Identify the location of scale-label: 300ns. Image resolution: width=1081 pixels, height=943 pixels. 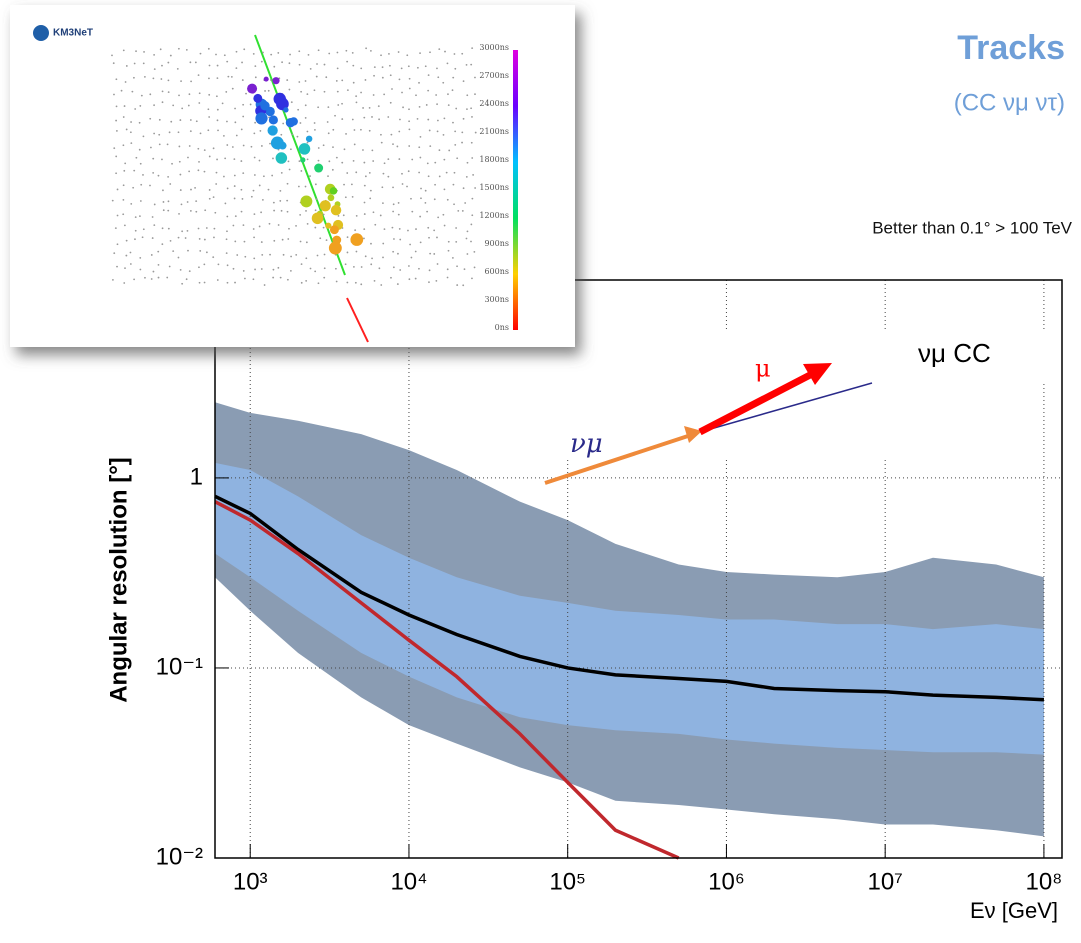
(496, 299).